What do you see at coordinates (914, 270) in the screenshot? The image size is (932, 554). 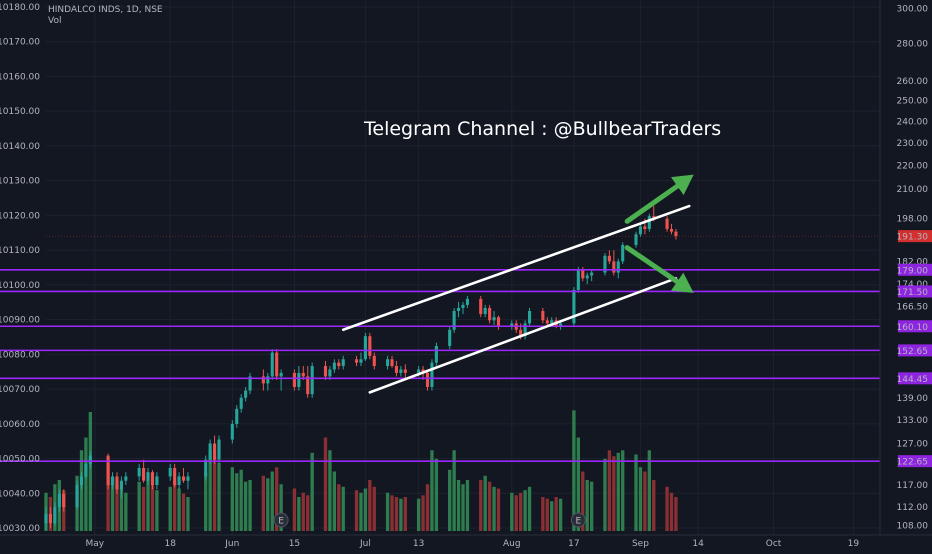 I see `level-price-label: 179.00` at bounding box center [914, 270].